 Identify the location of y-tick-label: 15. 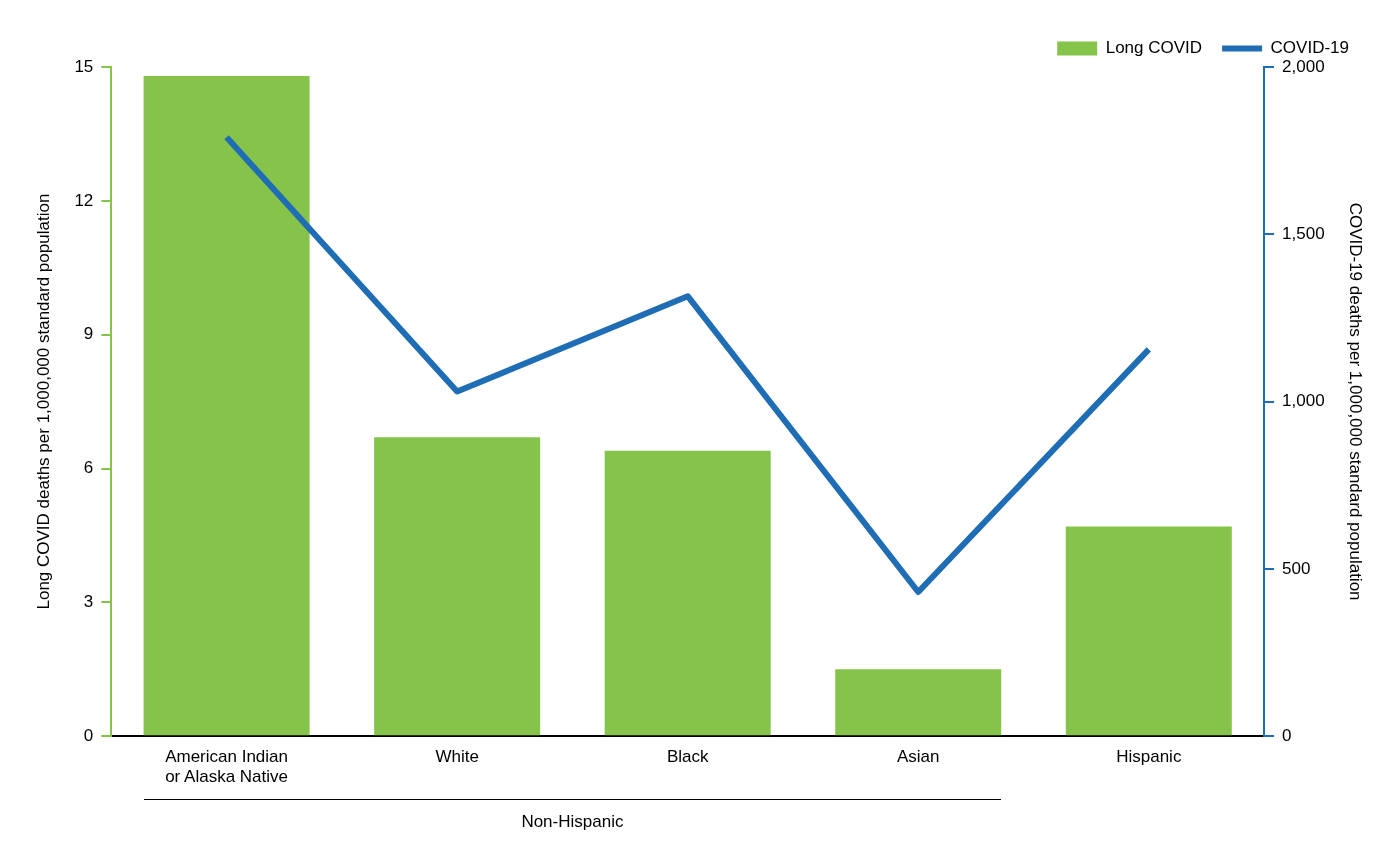
(84, 66).